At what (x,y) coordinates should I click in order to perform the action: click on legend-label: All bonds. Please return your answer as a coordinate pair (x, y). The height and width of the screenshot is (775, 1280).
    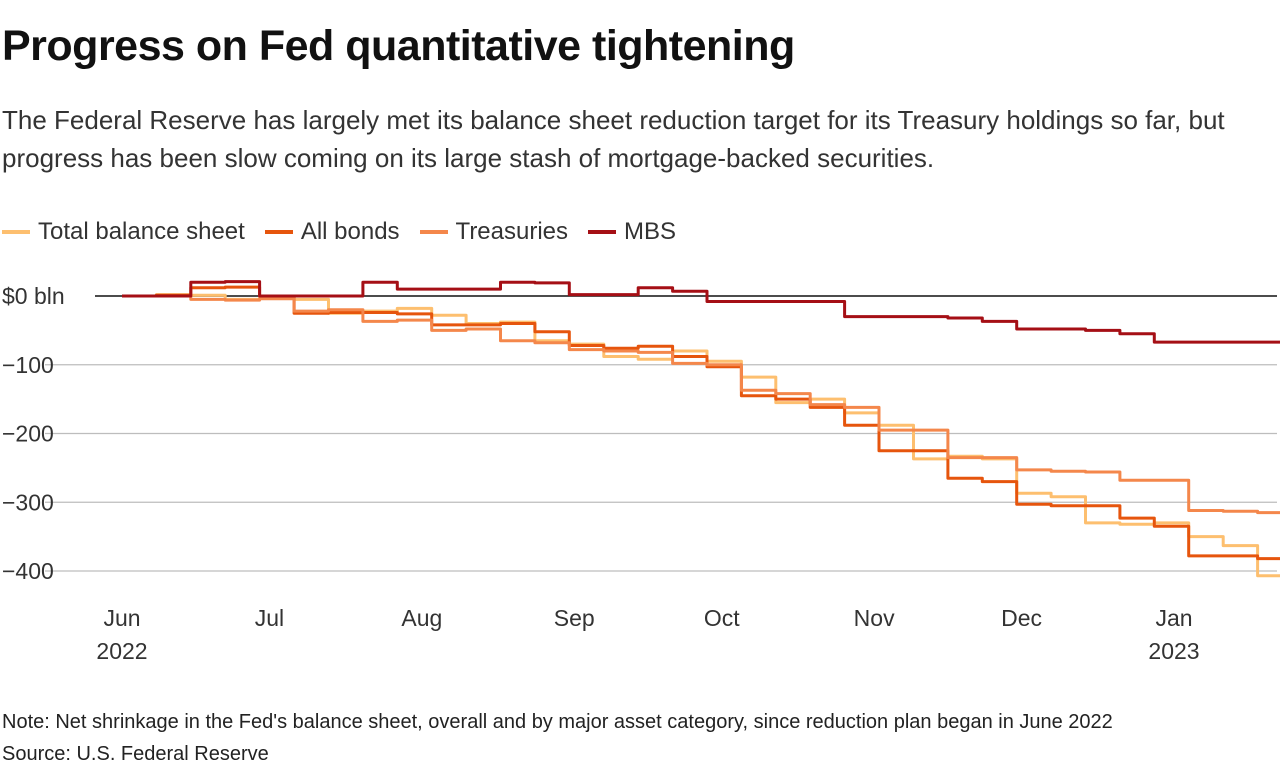
    Looking at the image, I should click on (350, 231).